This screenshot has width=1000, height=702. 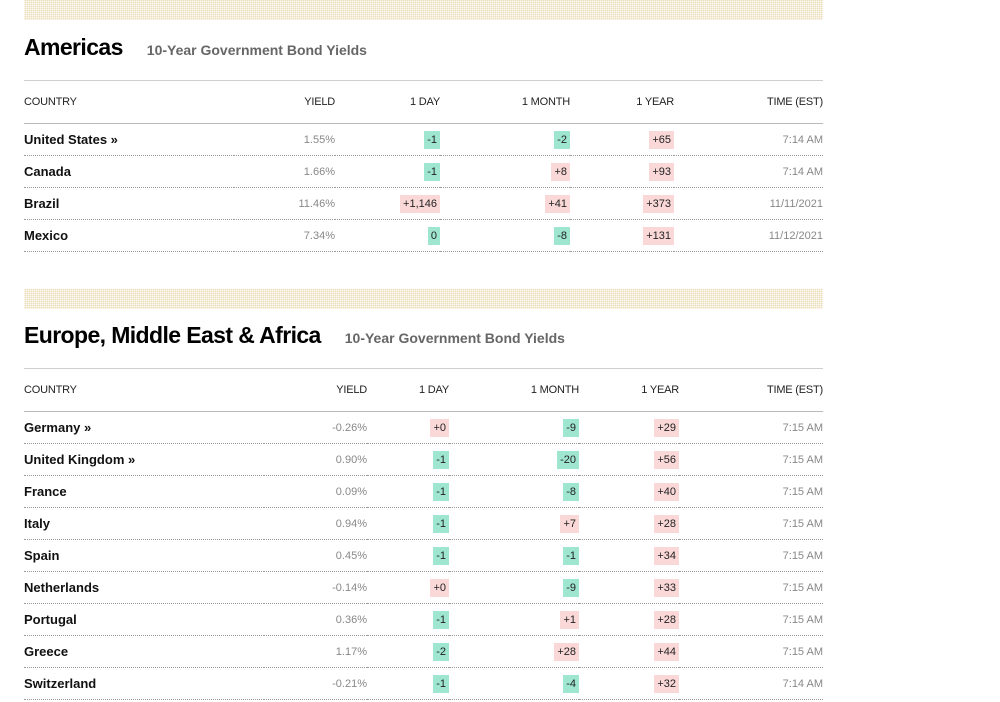 I want to click on year-change-badge: +131, so click(x=658, y=235).